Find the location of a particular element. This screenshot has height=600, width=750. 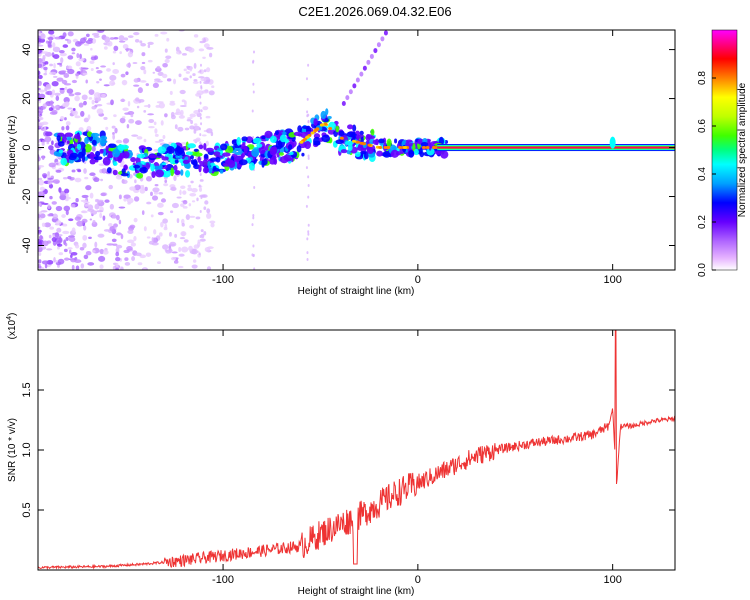

x-tick-label: 100 is located at coordinates (612, 580).